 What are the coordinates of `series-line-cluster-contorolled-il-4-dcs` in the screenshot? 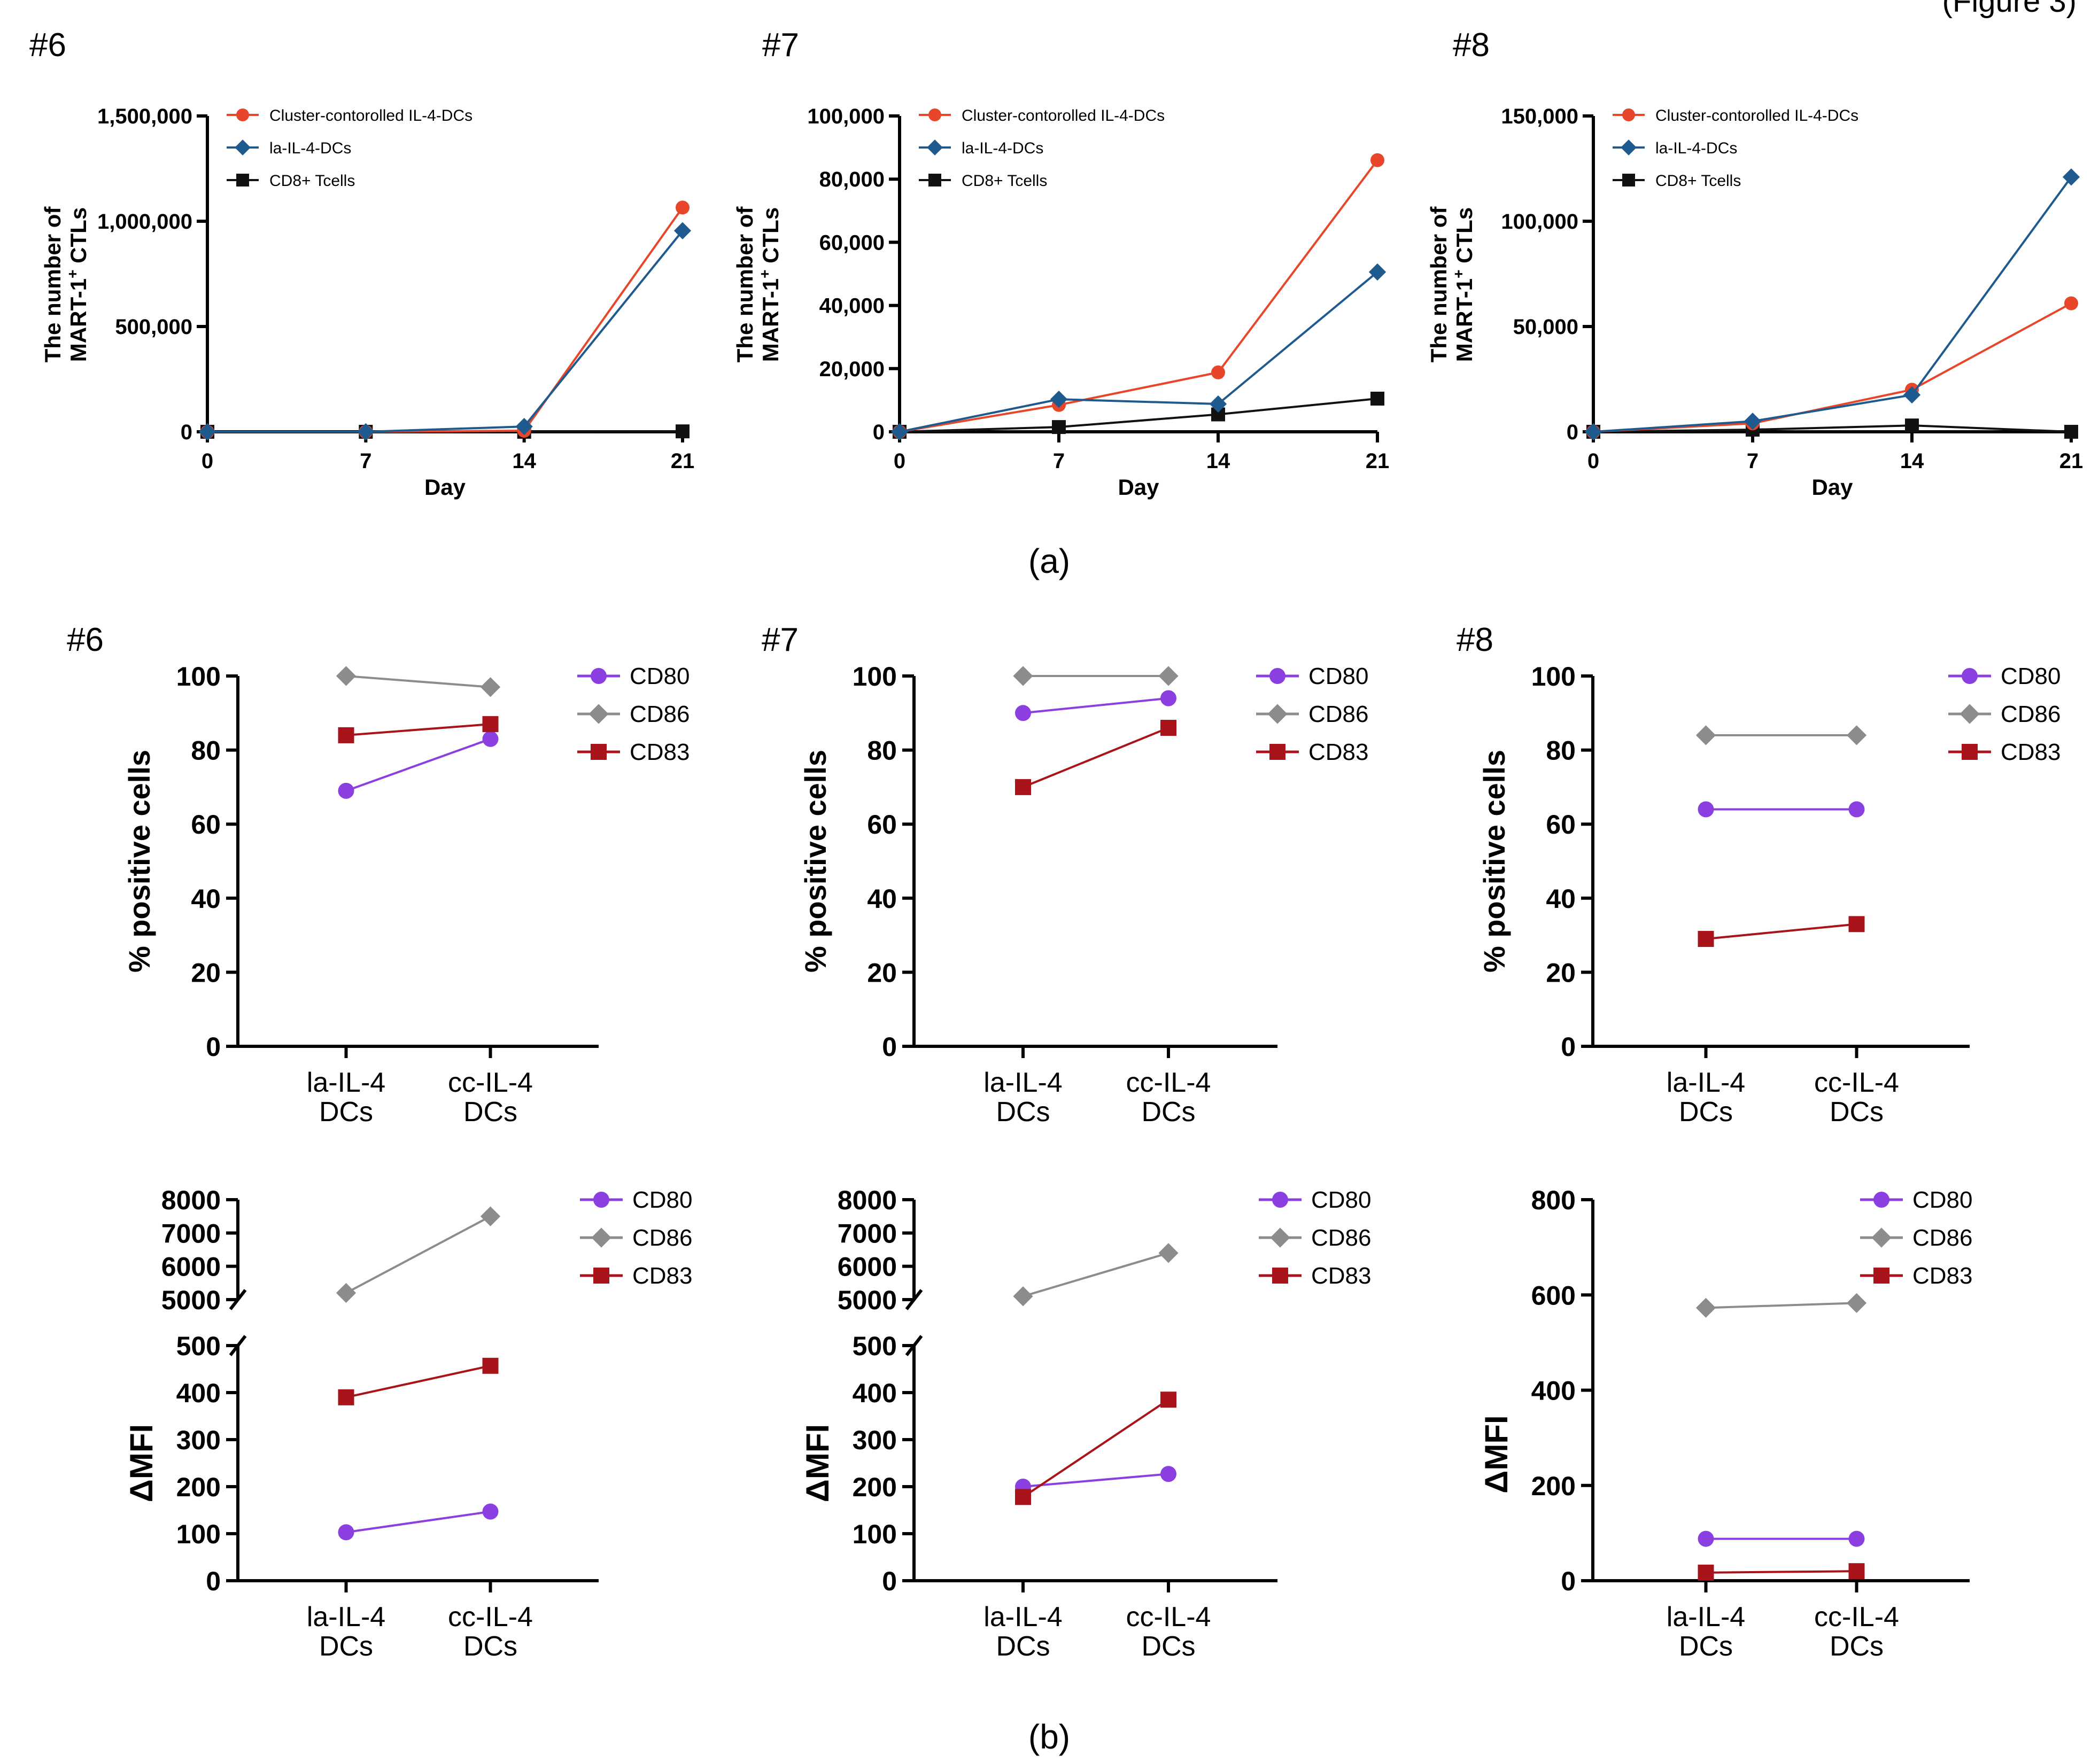 It's located at (1138, 296).